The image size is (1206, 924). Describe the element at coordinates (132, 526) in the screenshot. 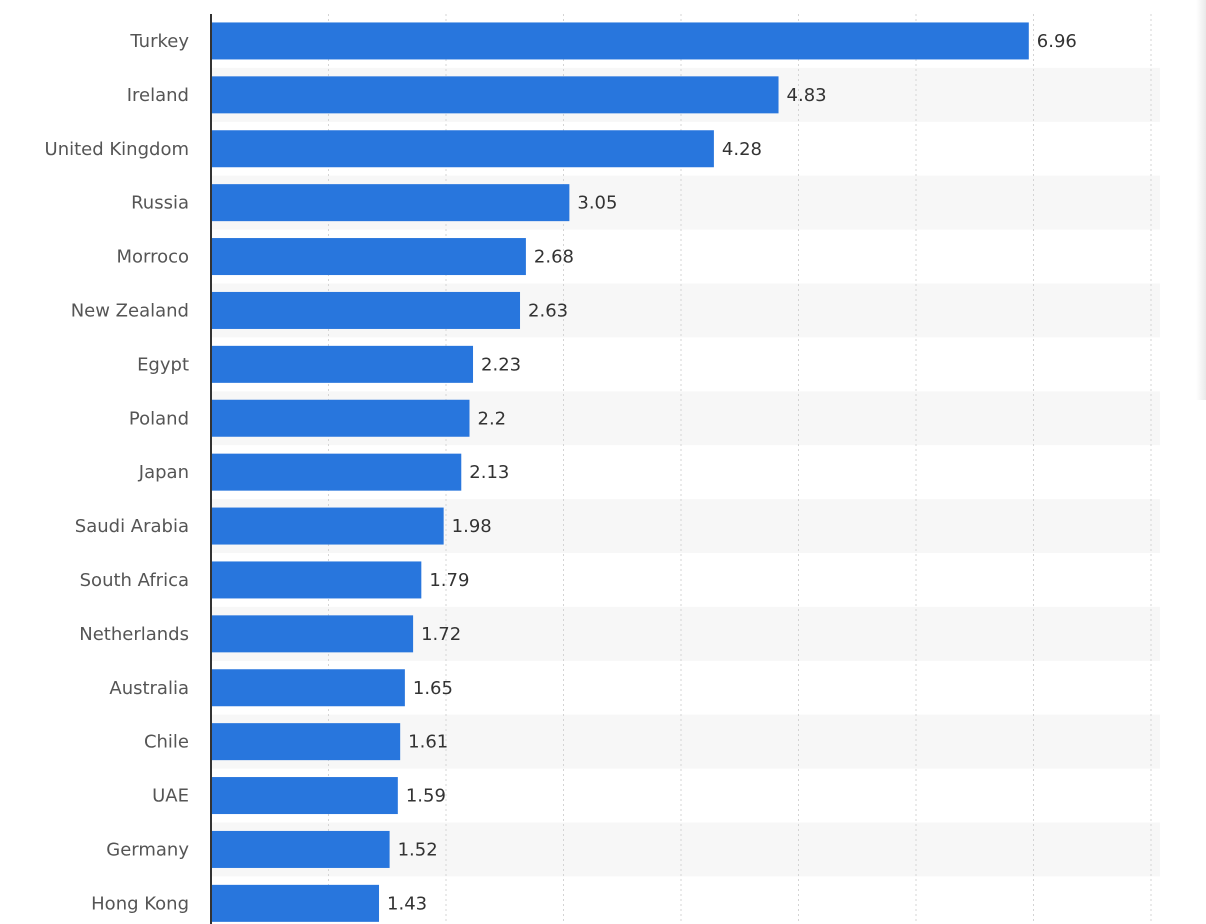

I see `category-label: Saudi Arabia` at that location.